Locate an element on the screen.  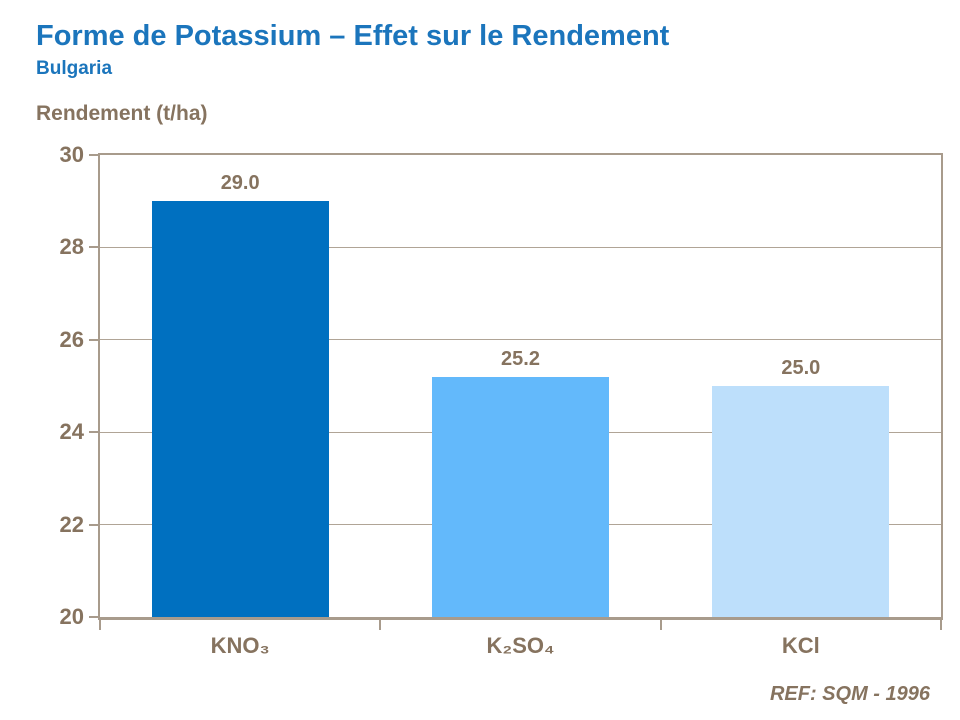
bar-value-label: 25.0 is located at coordinates (801, 368).